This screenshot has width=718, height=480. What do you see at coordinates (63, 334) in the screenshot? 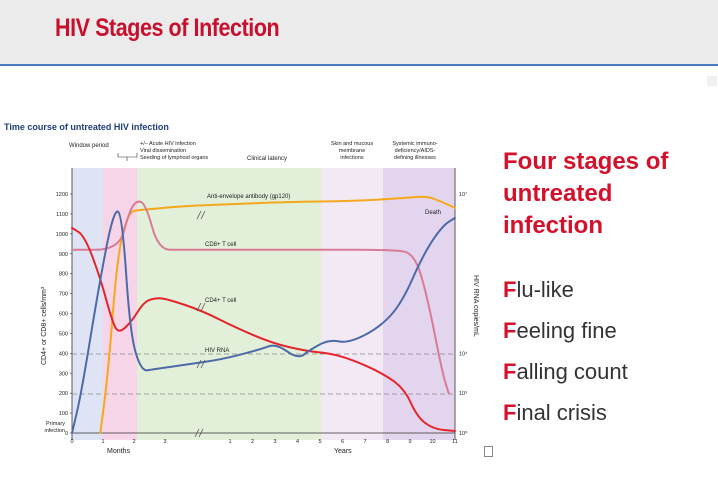
I see `y-tick-label: 500` at bounding box center [63, 334].